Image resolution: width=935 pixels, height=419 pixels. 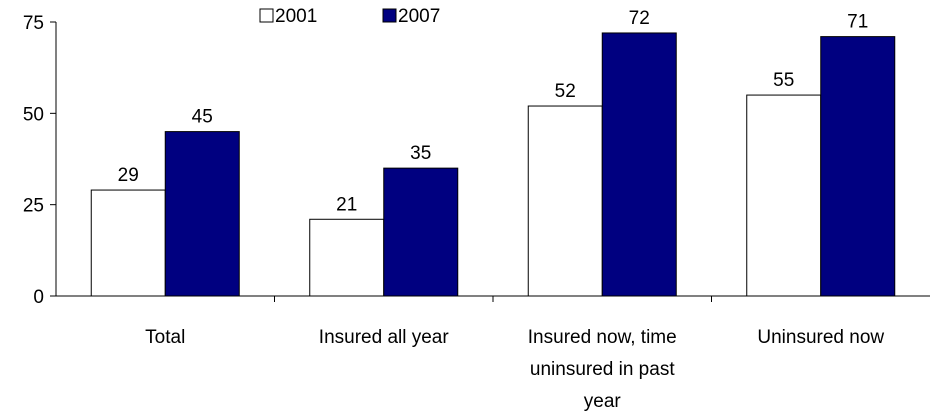 I want to click on data-label-2001-0: 29, so click(x=128, y=175).